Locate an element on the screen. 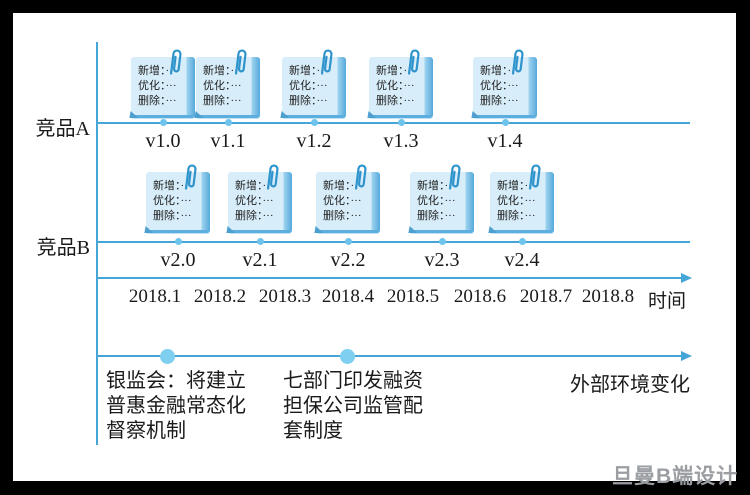 The image size is (750, 495). version-note-b3: 新增：··· 优化：··· 删除：··· is located at coordinates (348, 198).